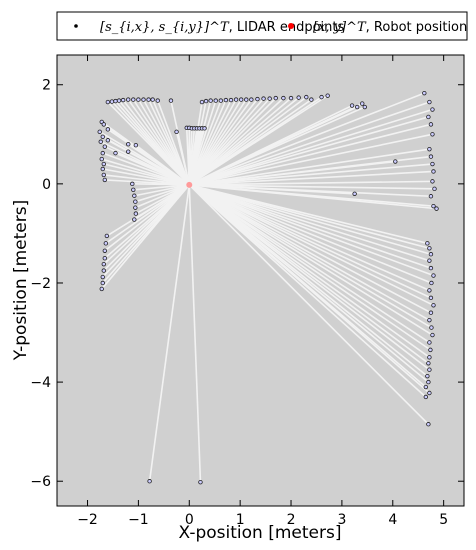  What do you see at coordinates (87, 520) in the screenshot?
I see `x-tick-label: −2` at bounding box center [87, 520].